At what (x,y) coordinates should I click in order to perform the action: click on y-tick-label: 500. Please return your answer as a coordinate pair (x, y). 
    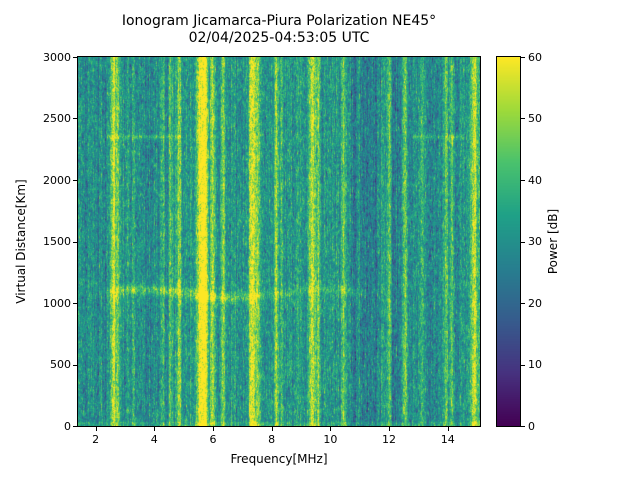
    Looking at the image, I should click on (60, 364).